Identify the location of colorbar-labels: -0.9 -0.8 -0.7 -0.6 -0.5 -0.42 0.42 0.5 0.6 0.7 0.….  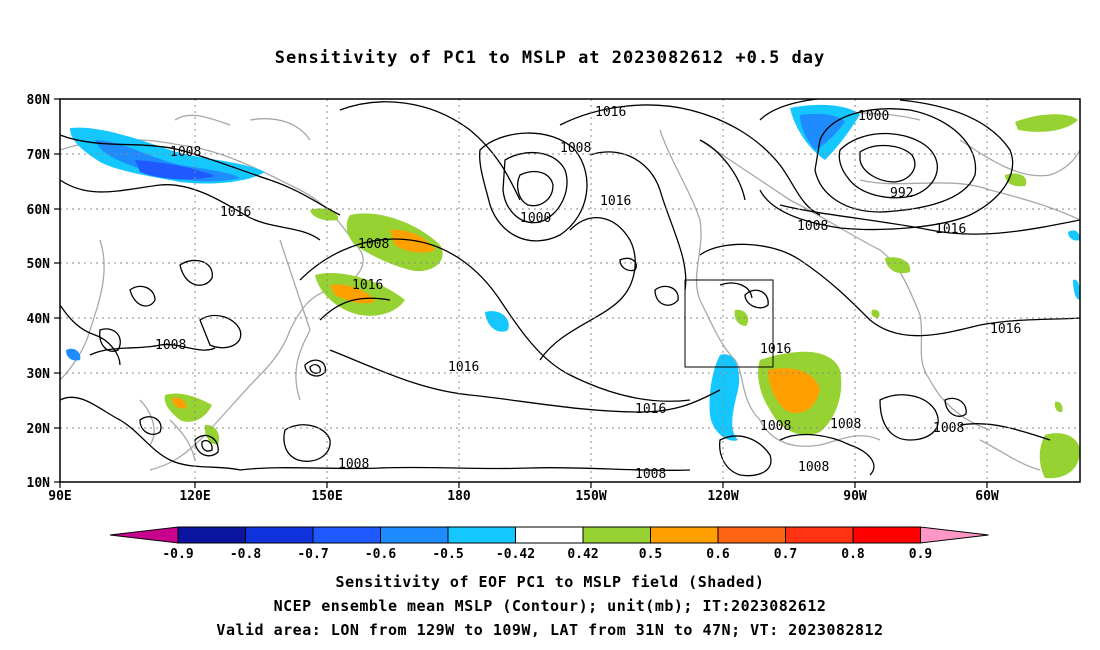
(547, 554).